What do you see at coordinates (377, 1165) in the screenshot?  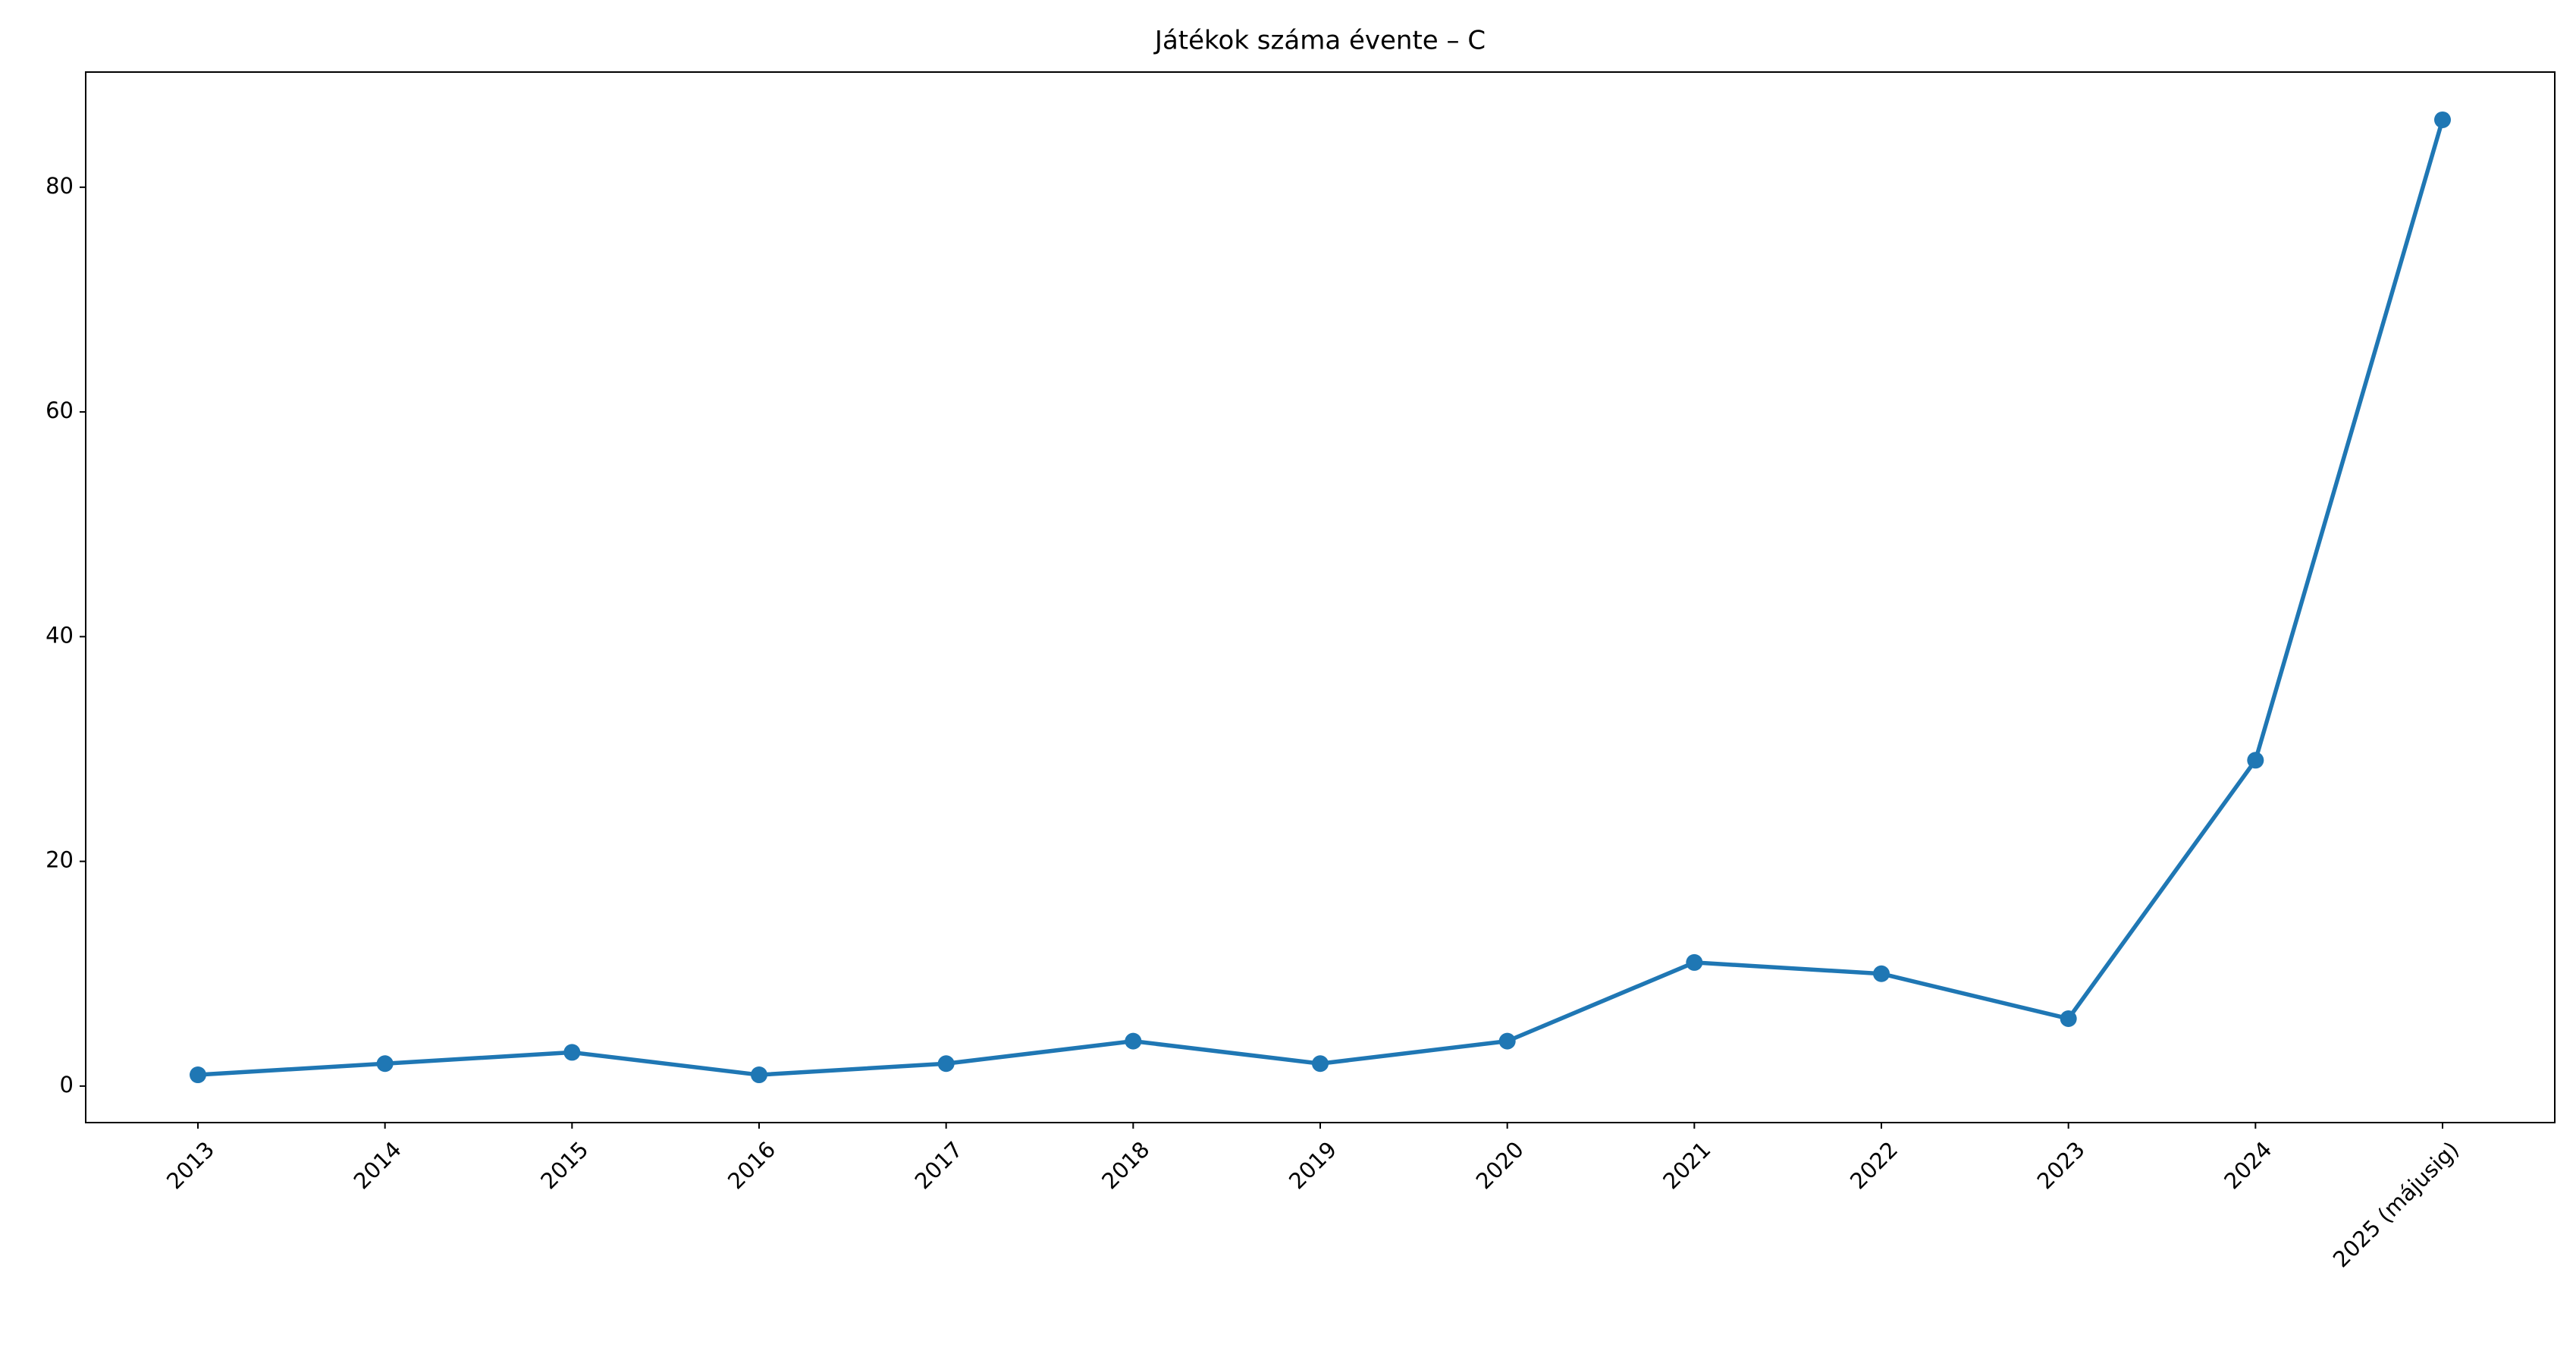 I see `x-tick-label: 2014` at bounding box center [377, 1165].